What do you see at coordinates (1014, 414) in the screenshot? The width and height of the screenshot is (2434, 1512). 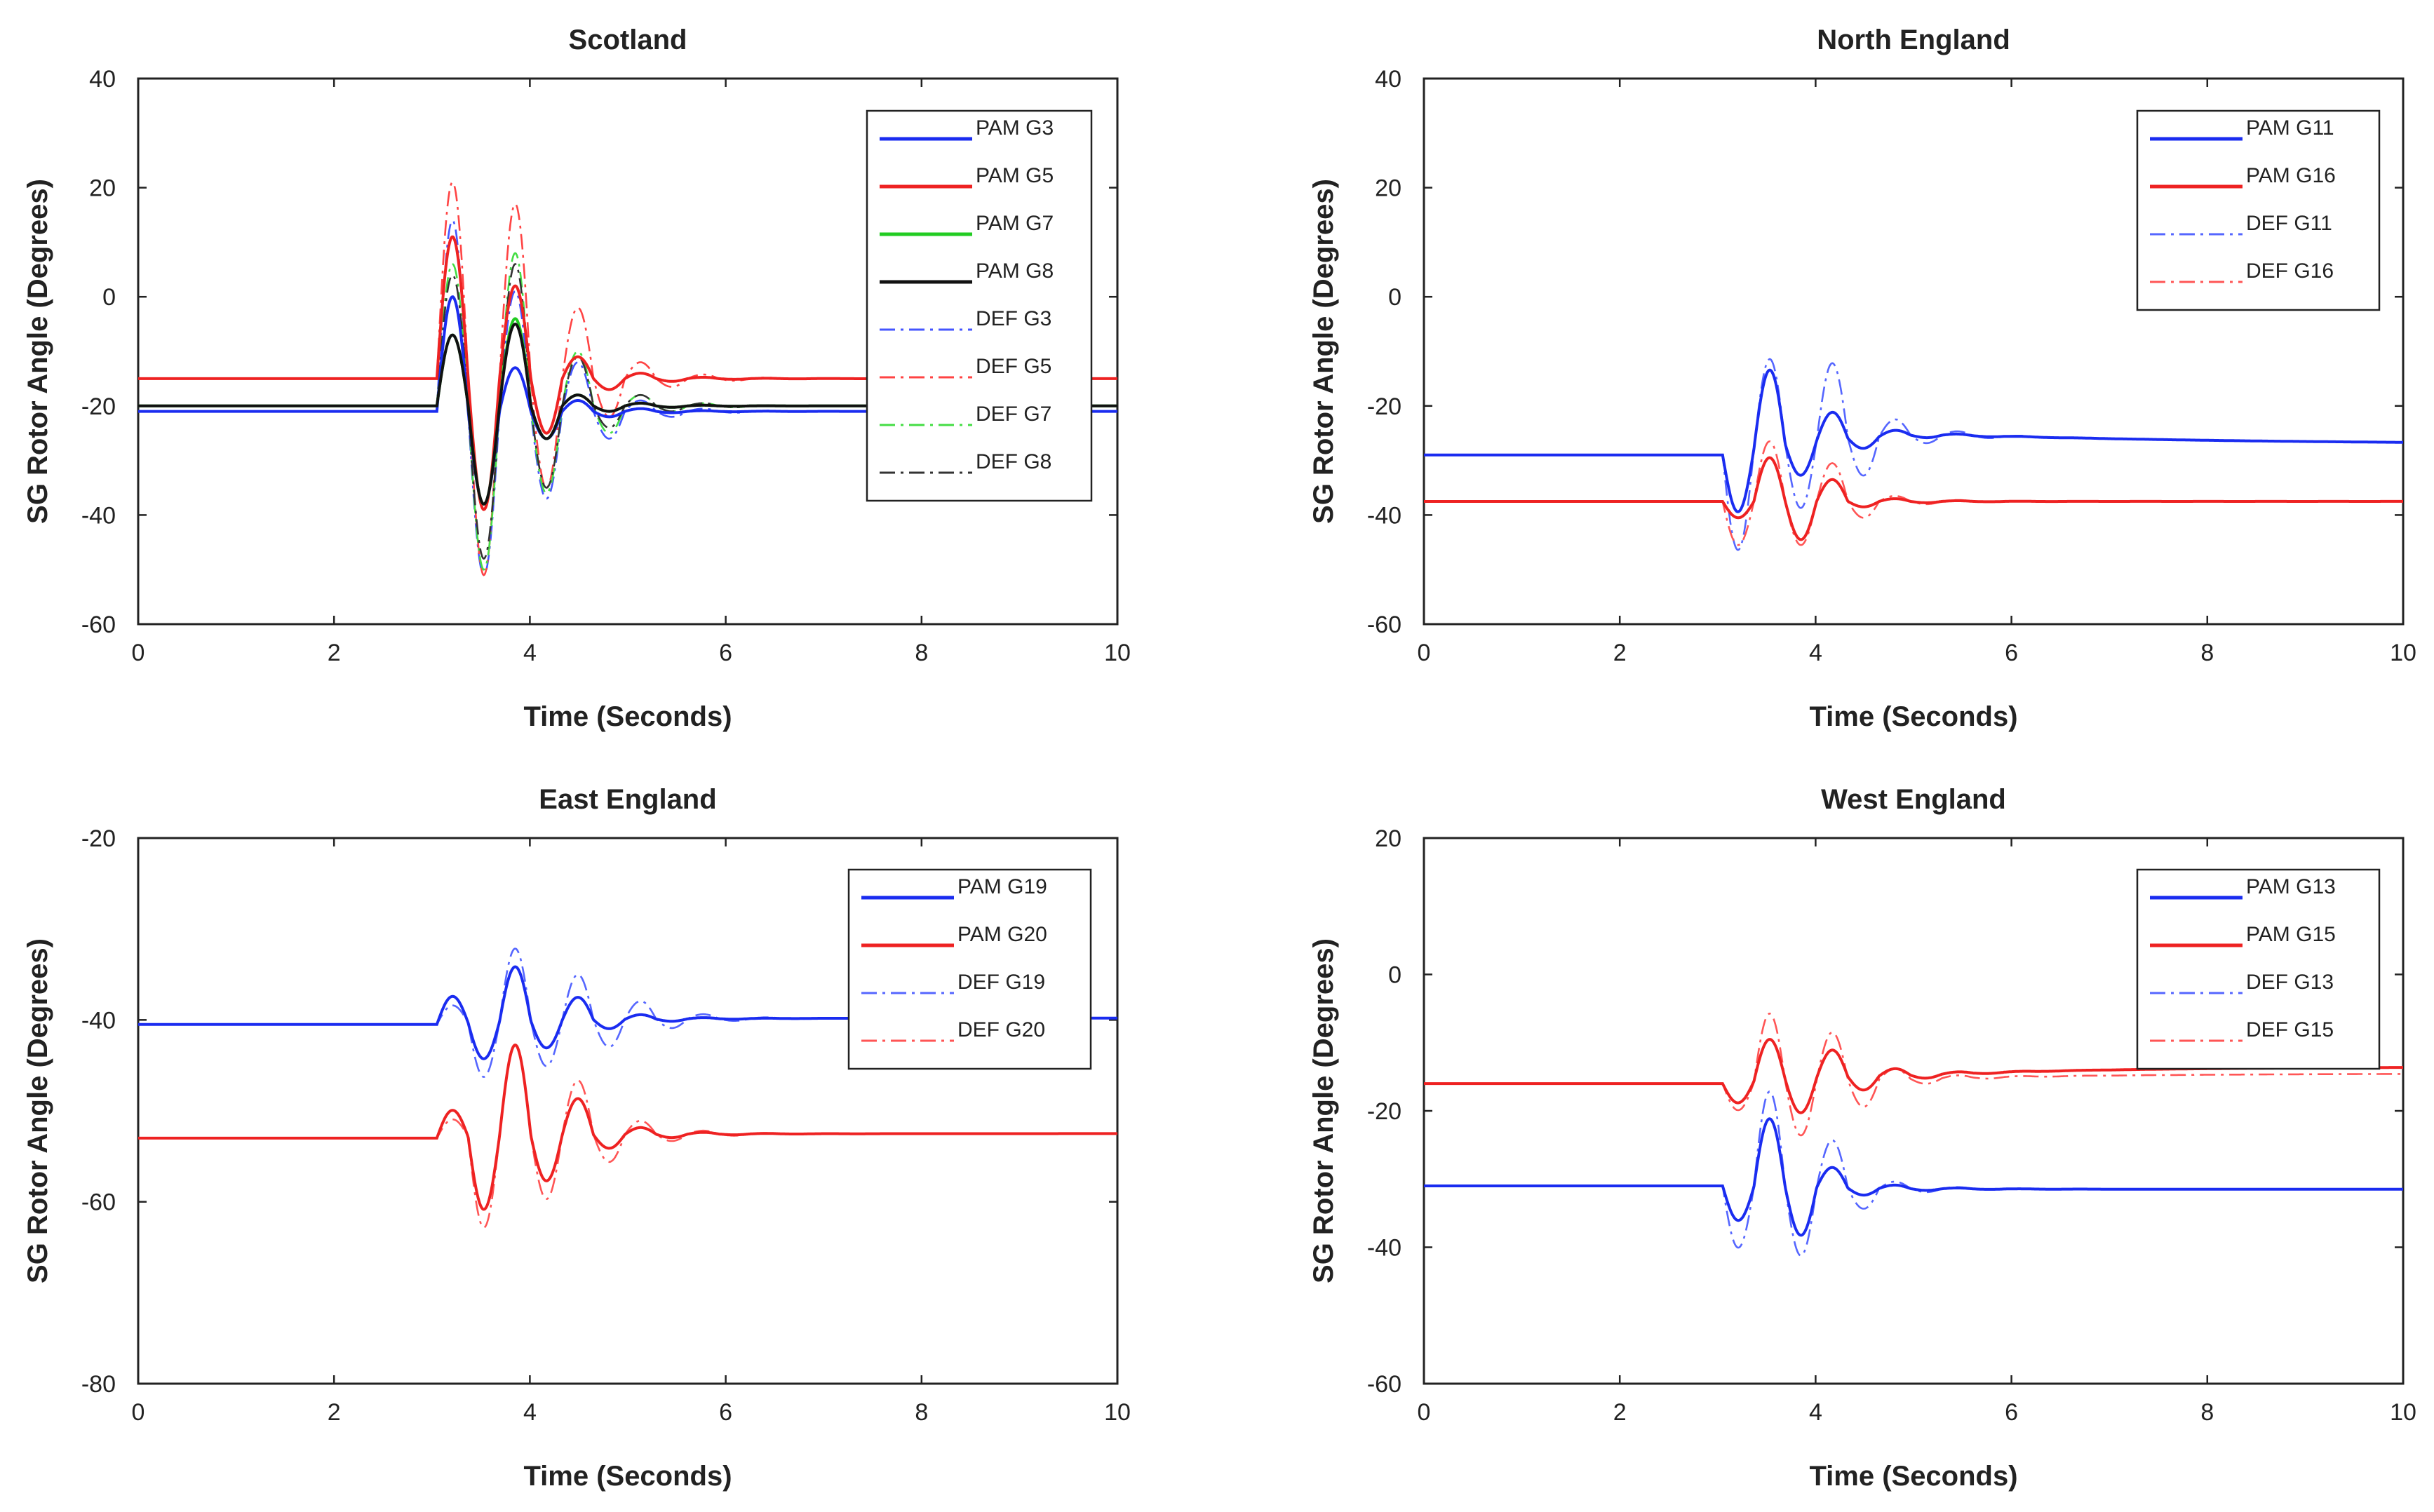 I see `legend-entry-def-g7: DEF G7` at bounding box center [1014, 414].